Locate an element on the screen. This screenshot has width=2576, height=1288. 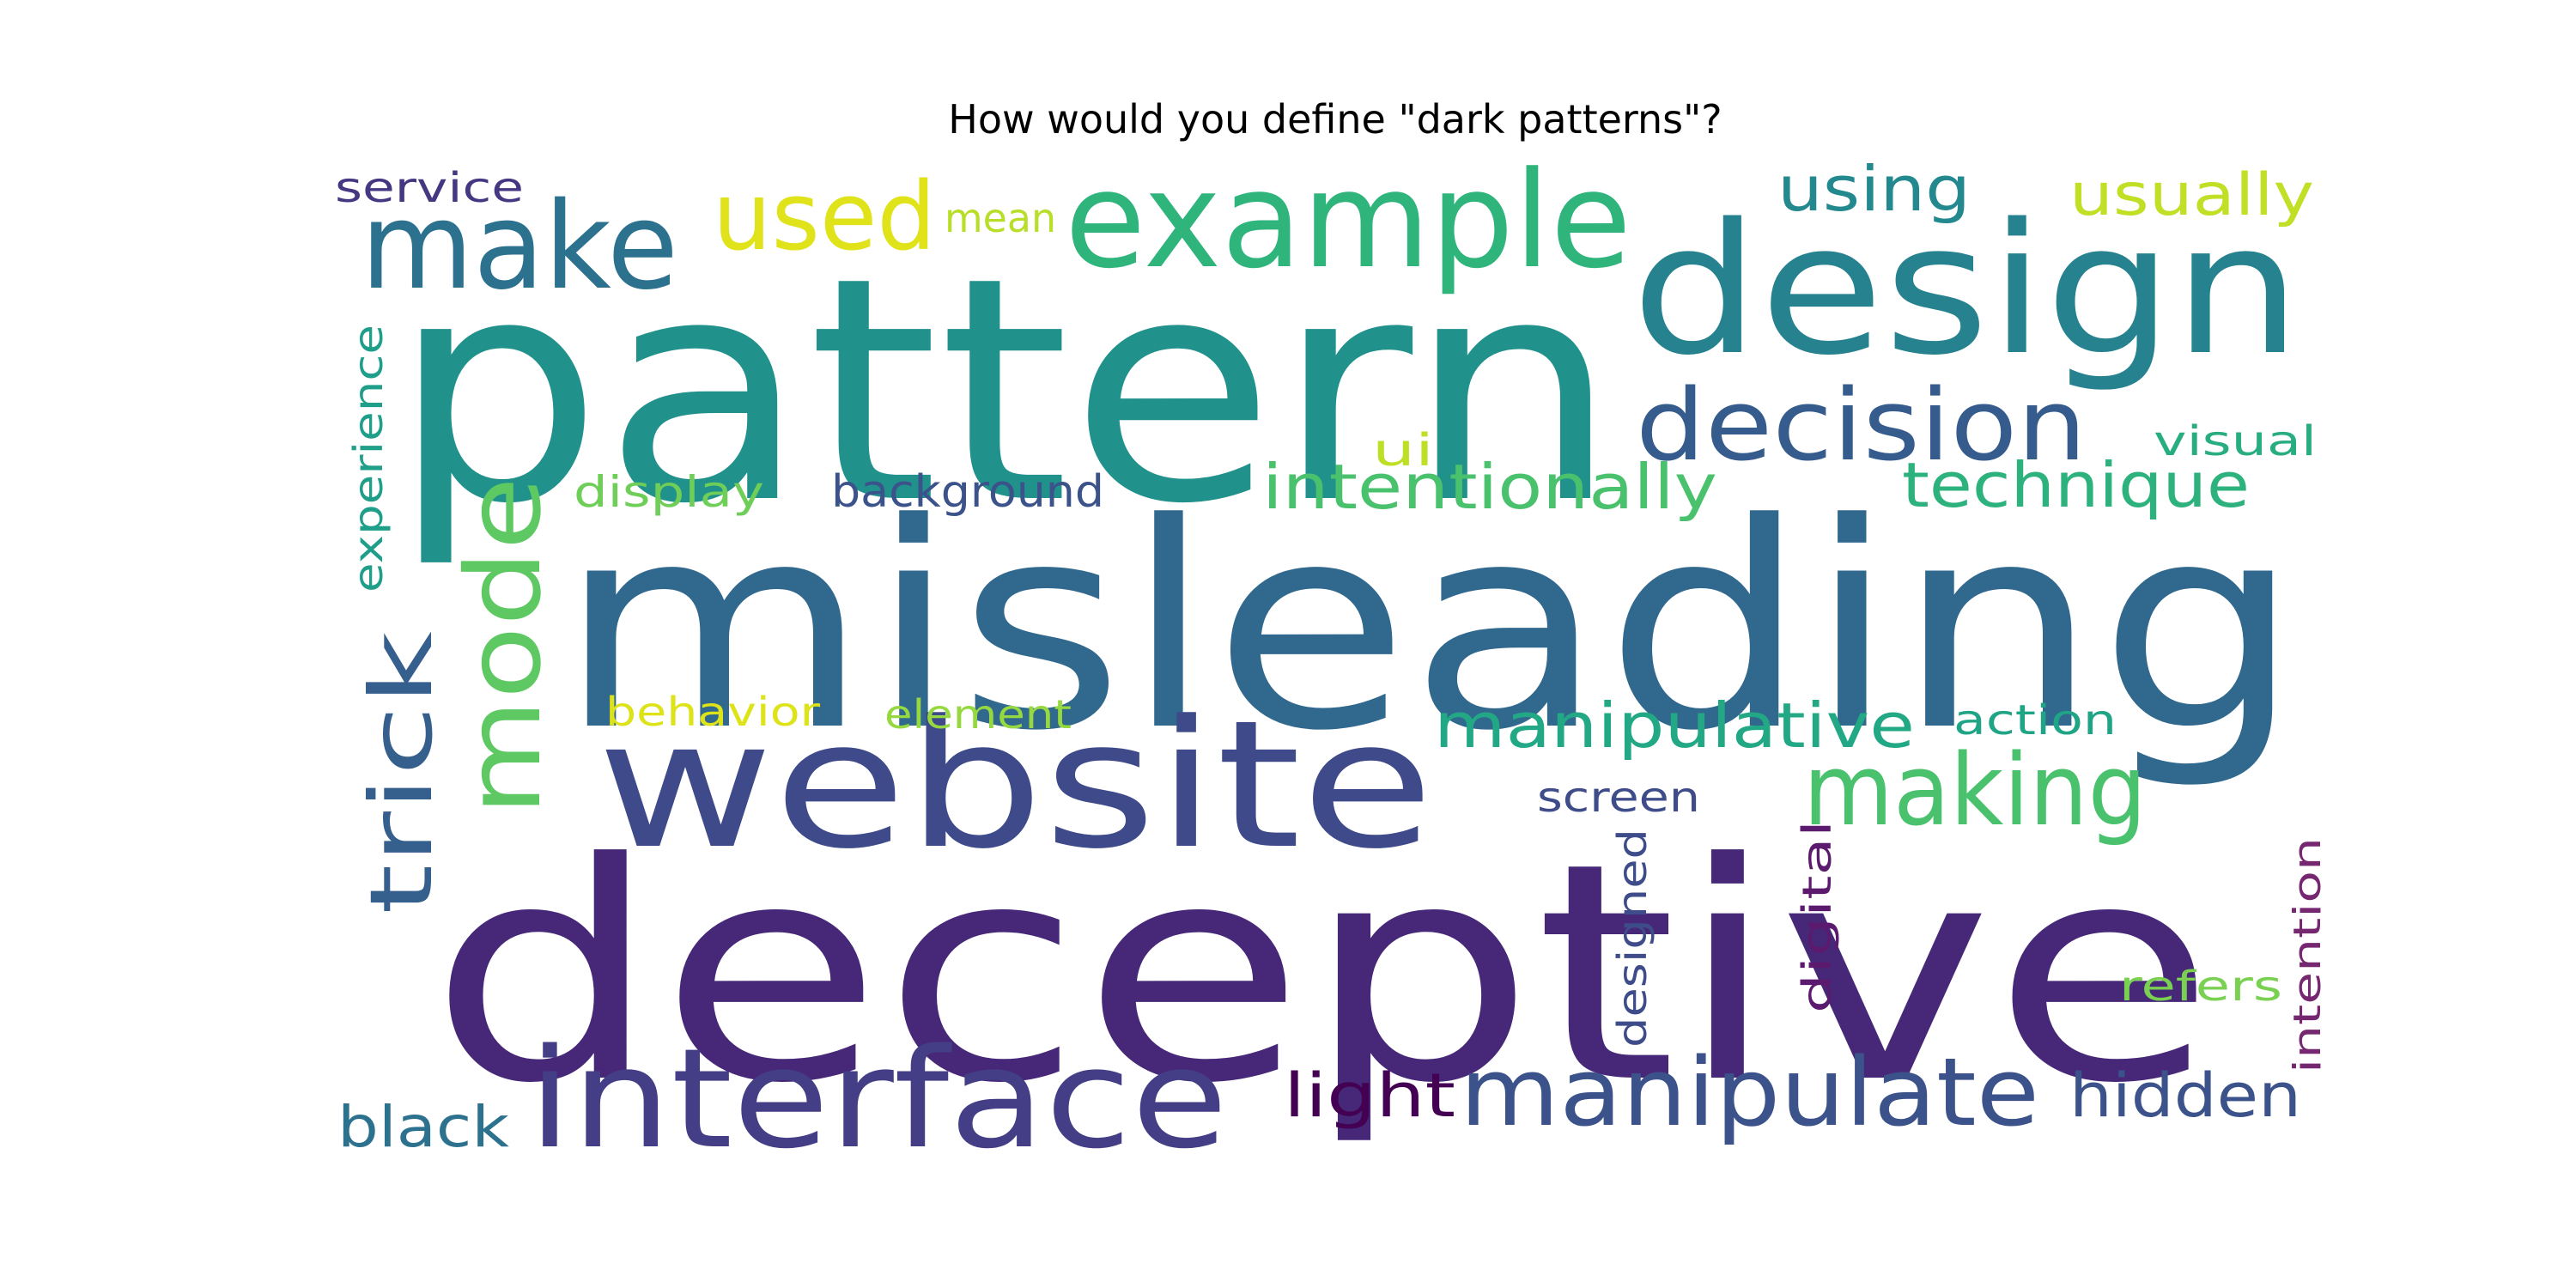
word-using: using is located at coordinates (1874, 189).